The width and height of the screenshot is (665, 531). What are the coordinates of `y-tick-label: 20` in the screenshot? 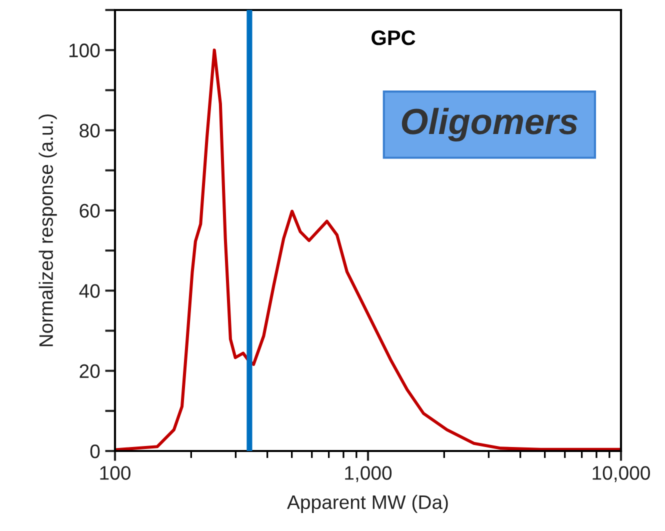 It's located at (90, 371).